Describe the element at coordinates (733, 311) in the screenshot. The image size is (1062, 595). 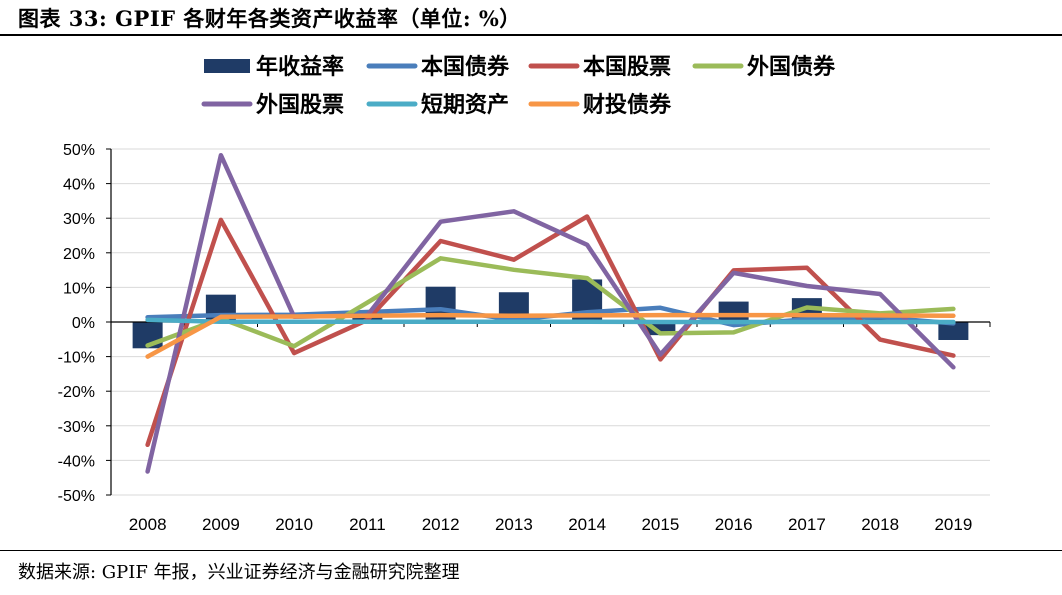
I see `bar-2016` at that location.